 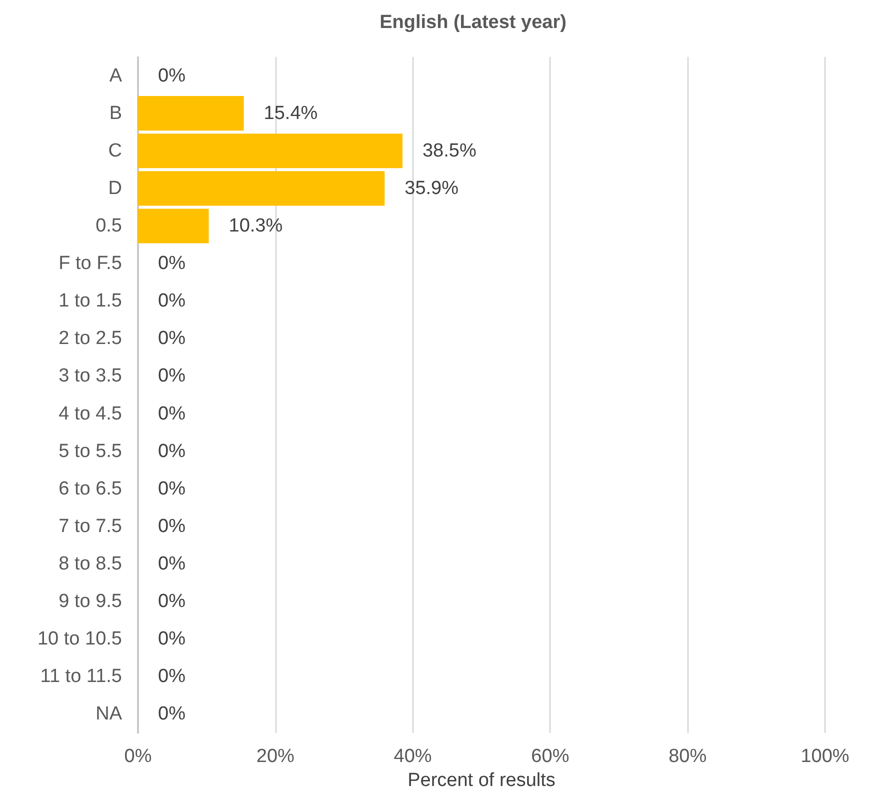 What do you see at coordinates (431, 188) in the screenshot?
I see `data-label: 35.9%` at bounding box center [431, 188].